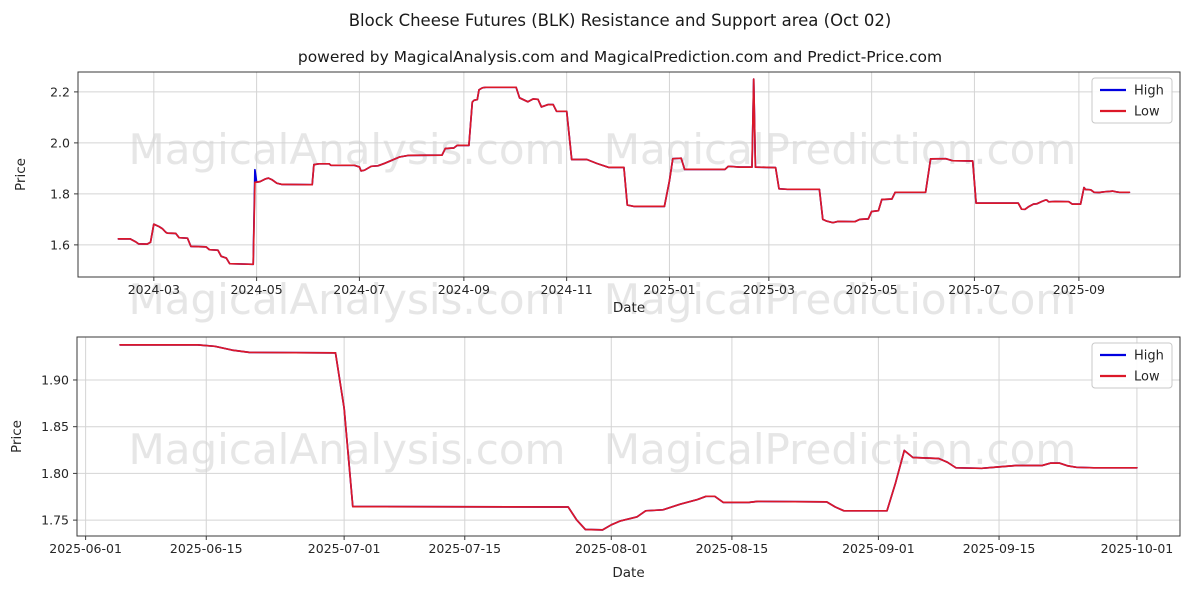  What do you see at coordinates (55, 520) in the screenshot?
I see `y-tick-label: 1.75` at bounding box center [55, 520].